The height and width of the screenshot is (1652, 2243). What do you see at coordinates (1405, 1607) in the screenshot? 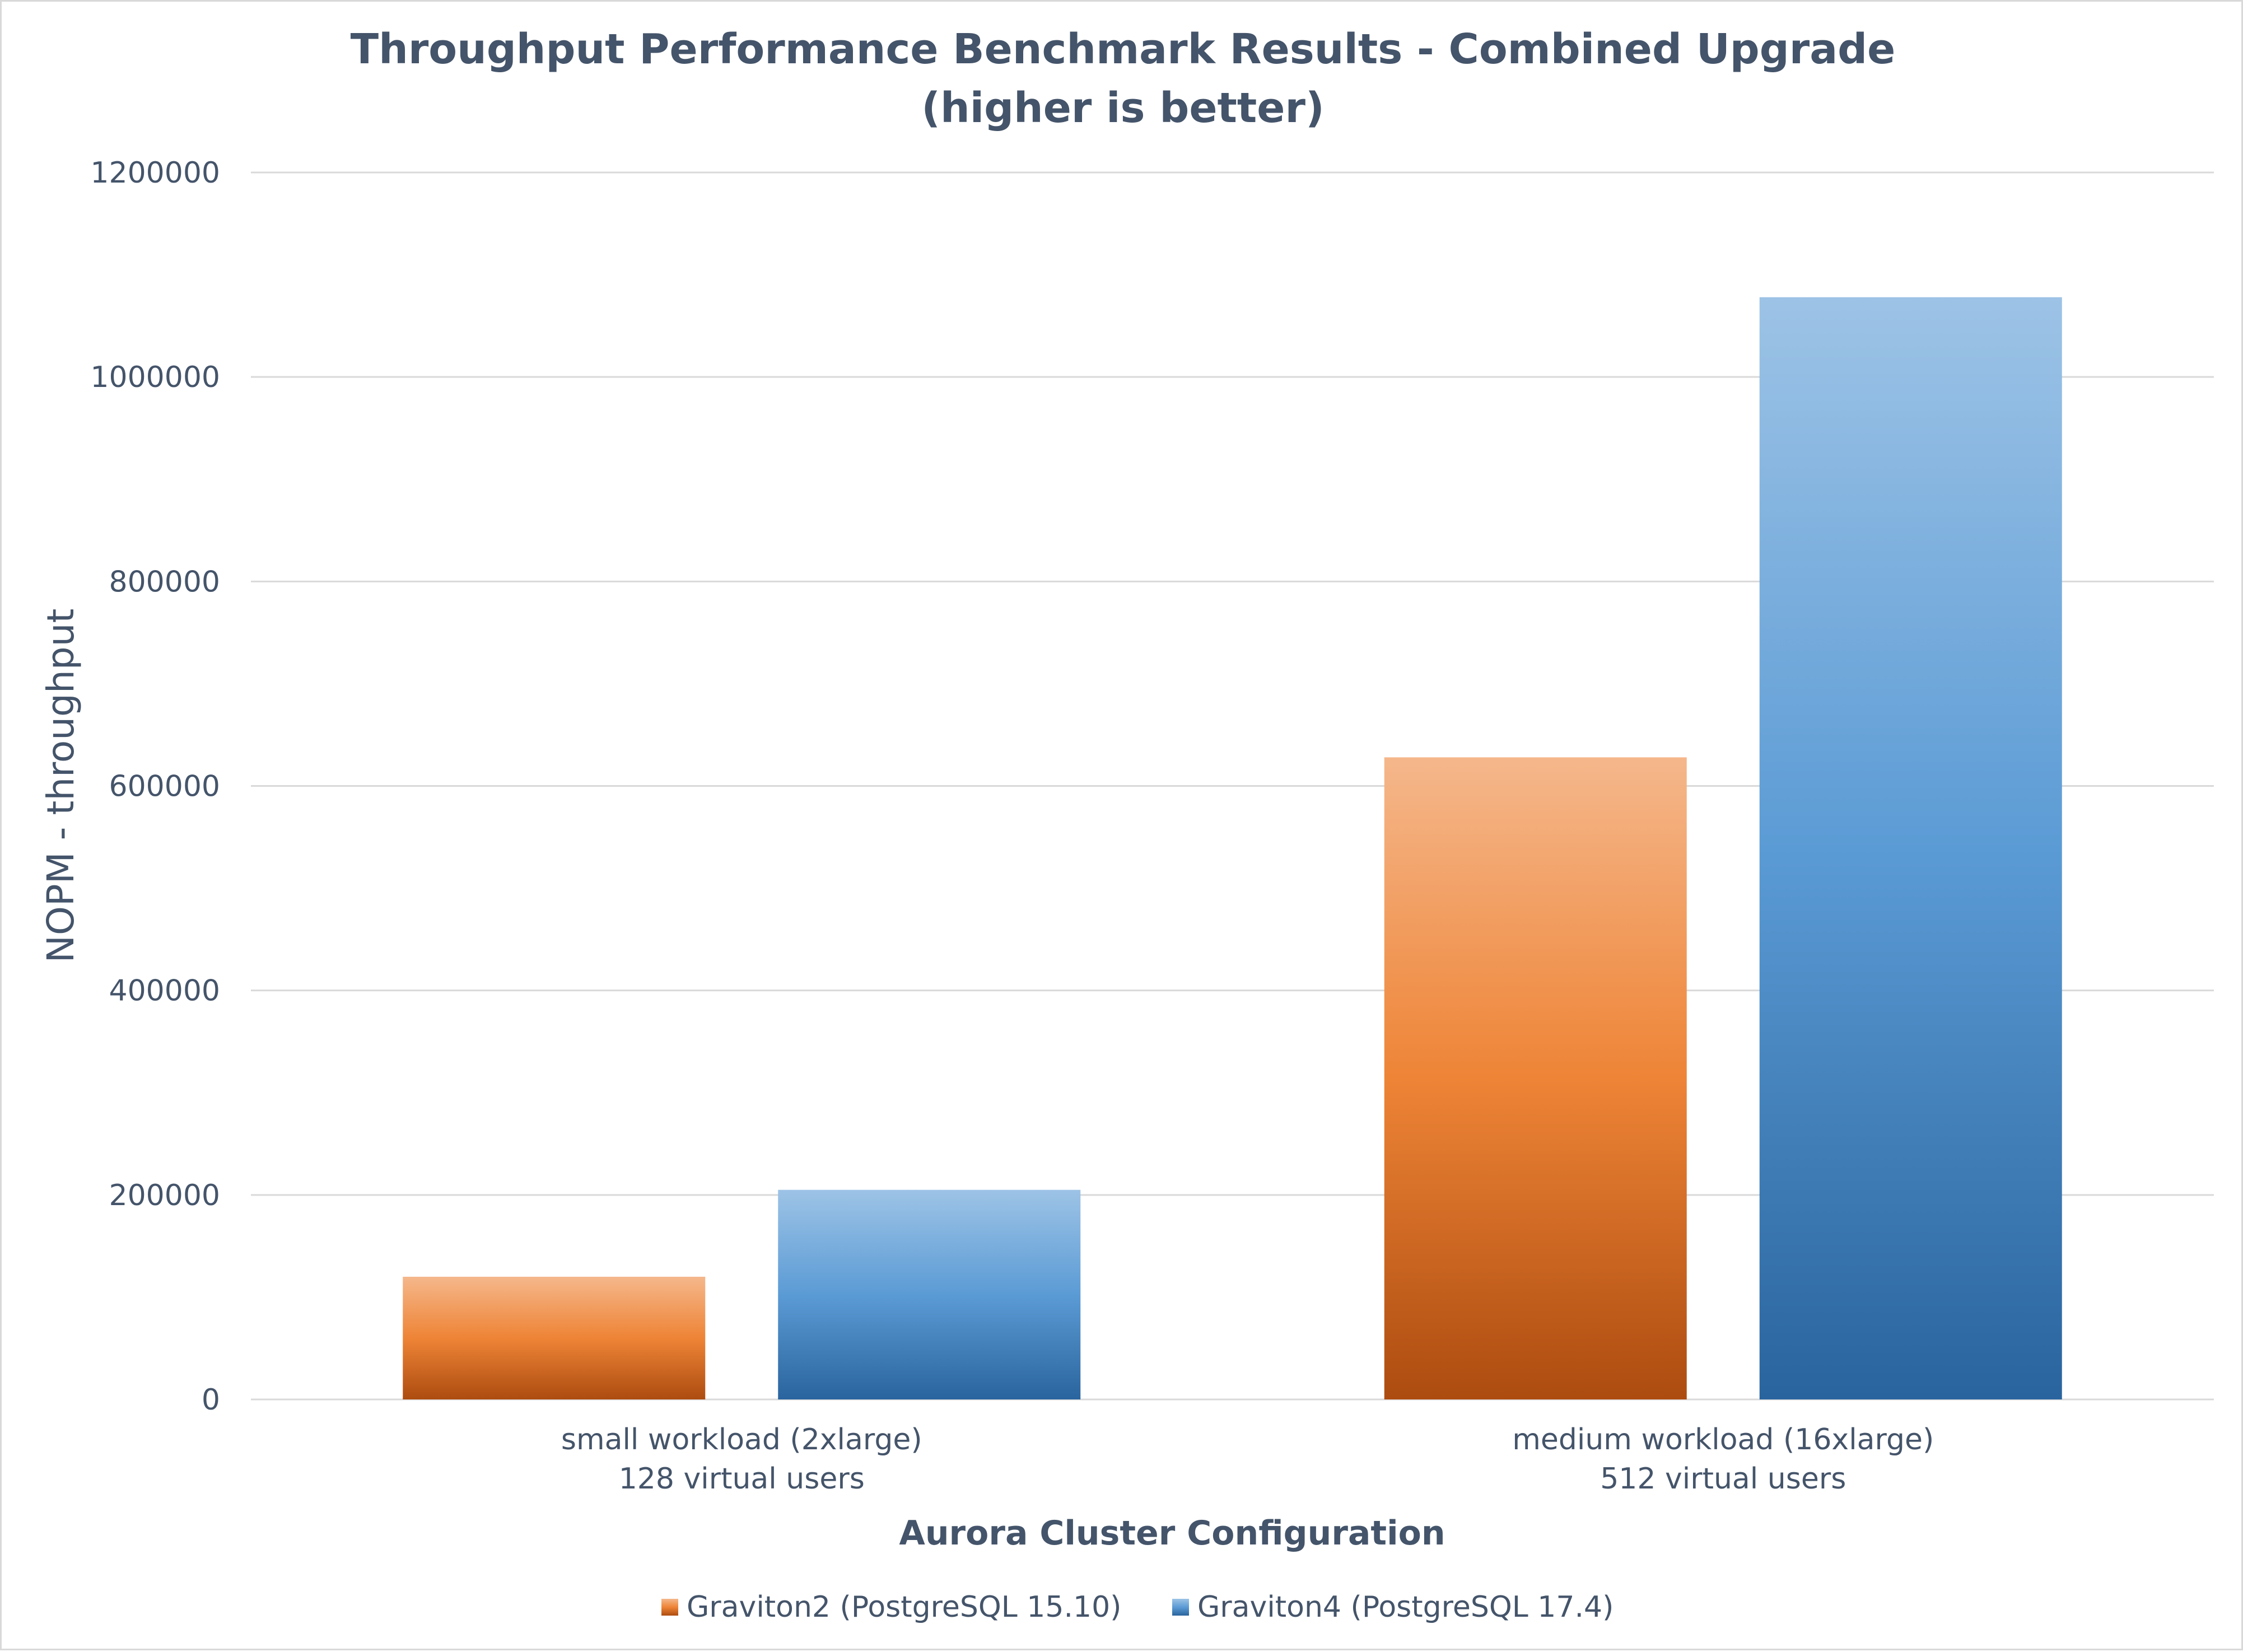
I see `legend-label: Graviton4 (PostgreSQL 17.4)` at bounding box center [1405, 1607].